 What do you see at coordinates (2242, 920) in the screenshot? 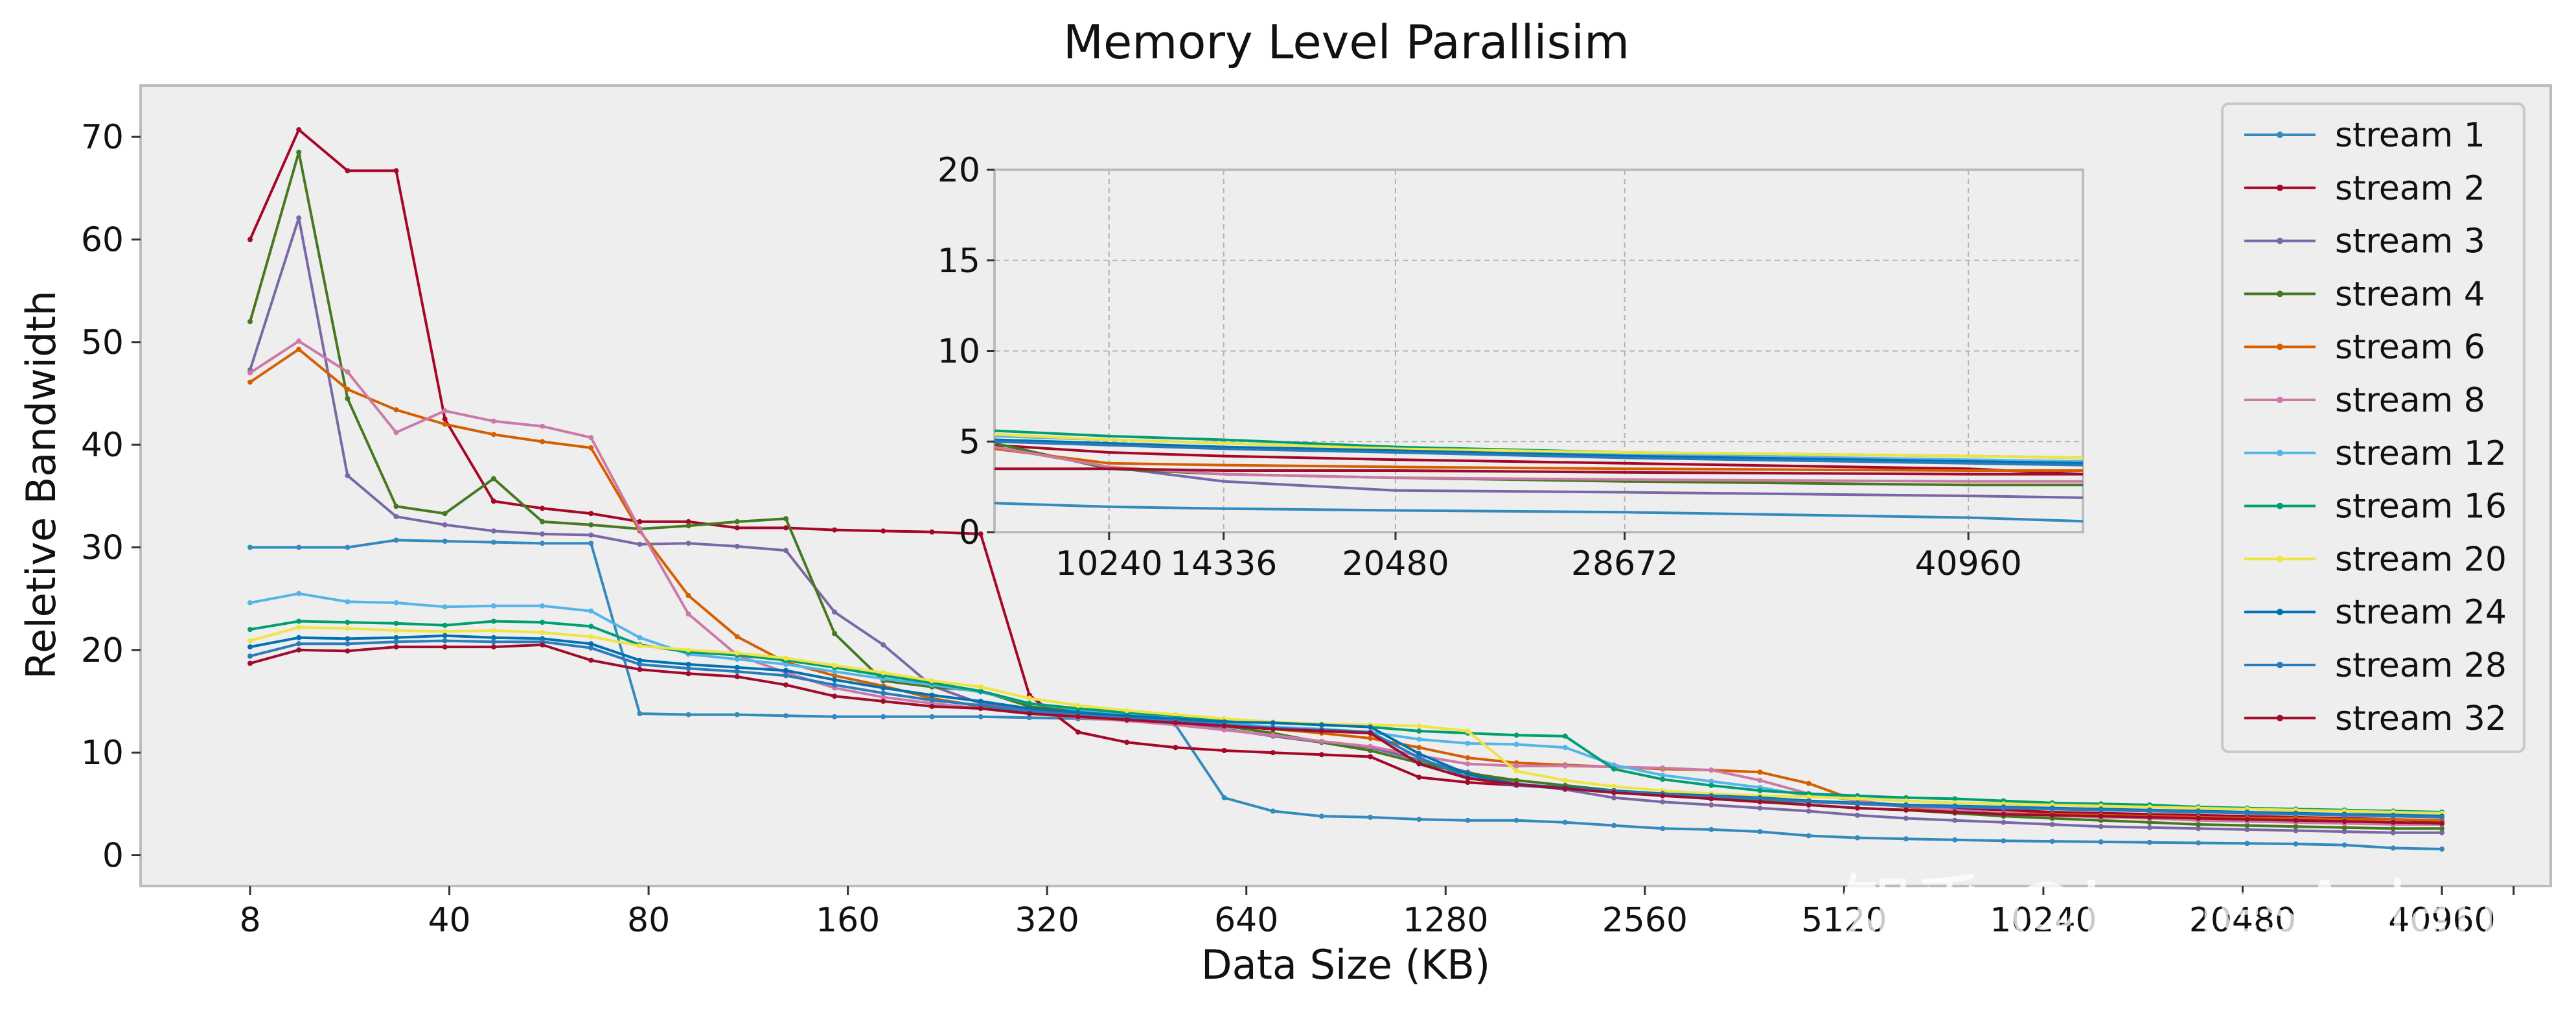
I see `x-tick-label: 20480` at bounding box center [2242, 920].